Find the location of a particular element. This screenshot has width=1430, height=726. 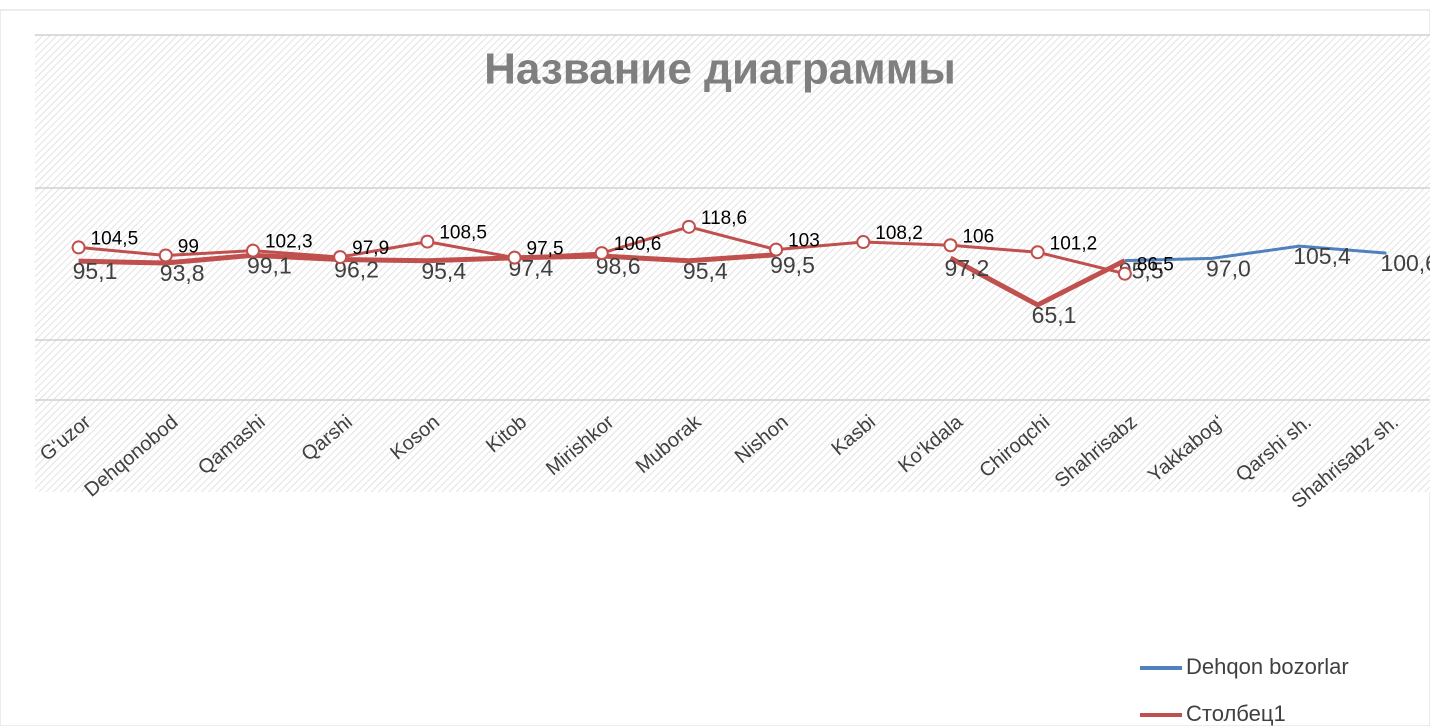

data-label: 108,2 is located at coordinates (899, 233).